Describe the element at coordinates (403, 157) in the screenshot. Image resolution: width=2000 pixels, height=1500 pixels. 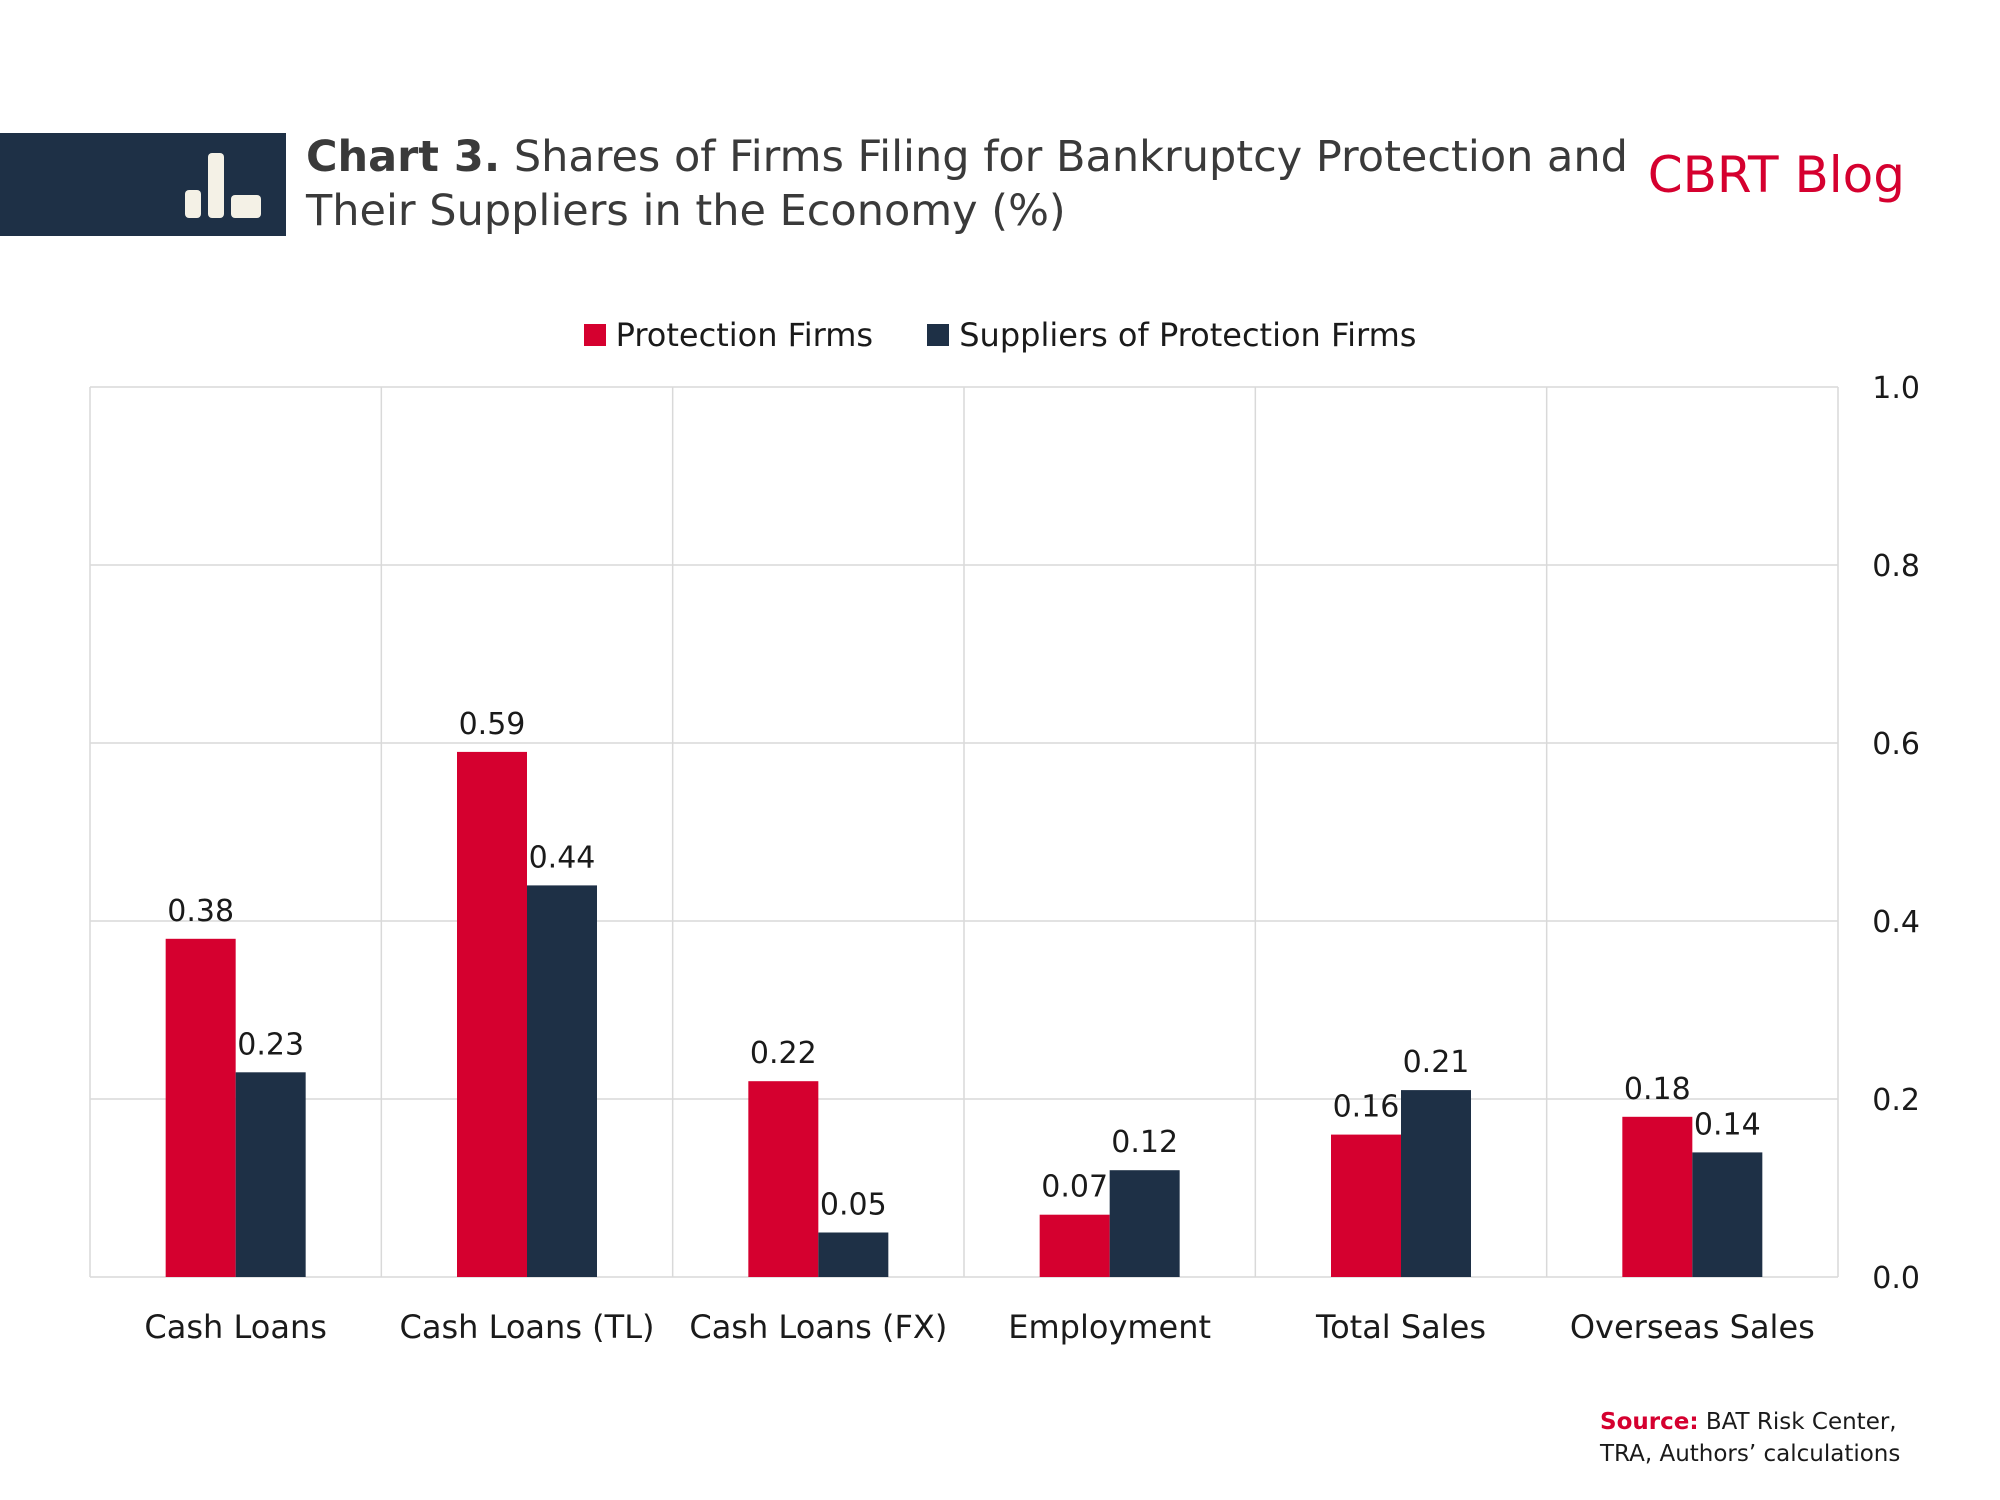
I see `chart-number: Chart 3.` at that location.